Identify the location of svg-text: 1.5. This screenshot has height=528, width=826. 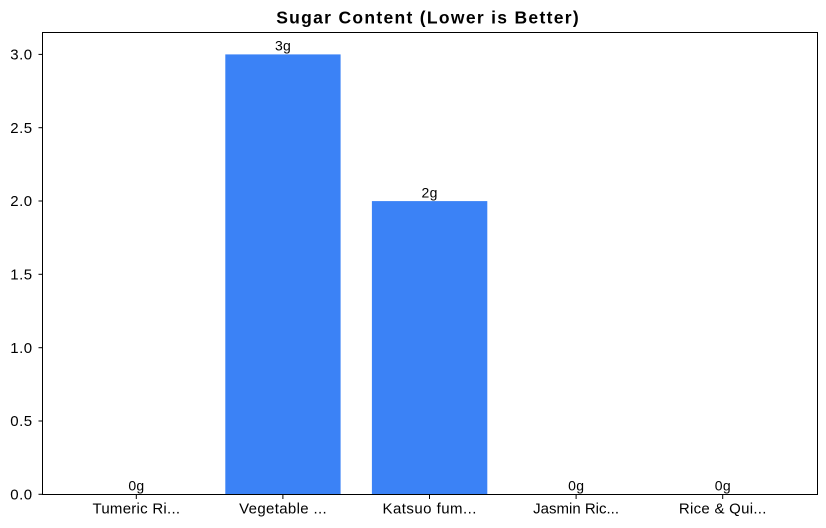
(21, 274).